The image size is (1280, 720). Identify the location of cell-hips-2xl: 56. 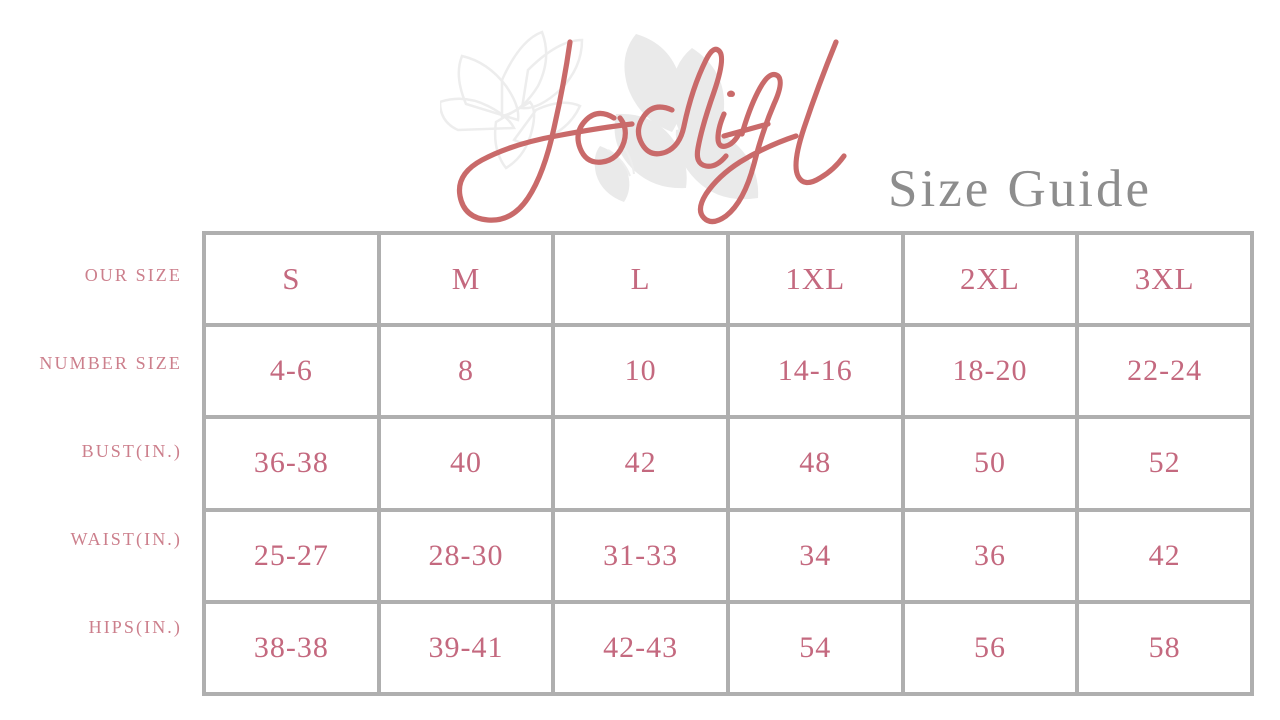
(990, 647).